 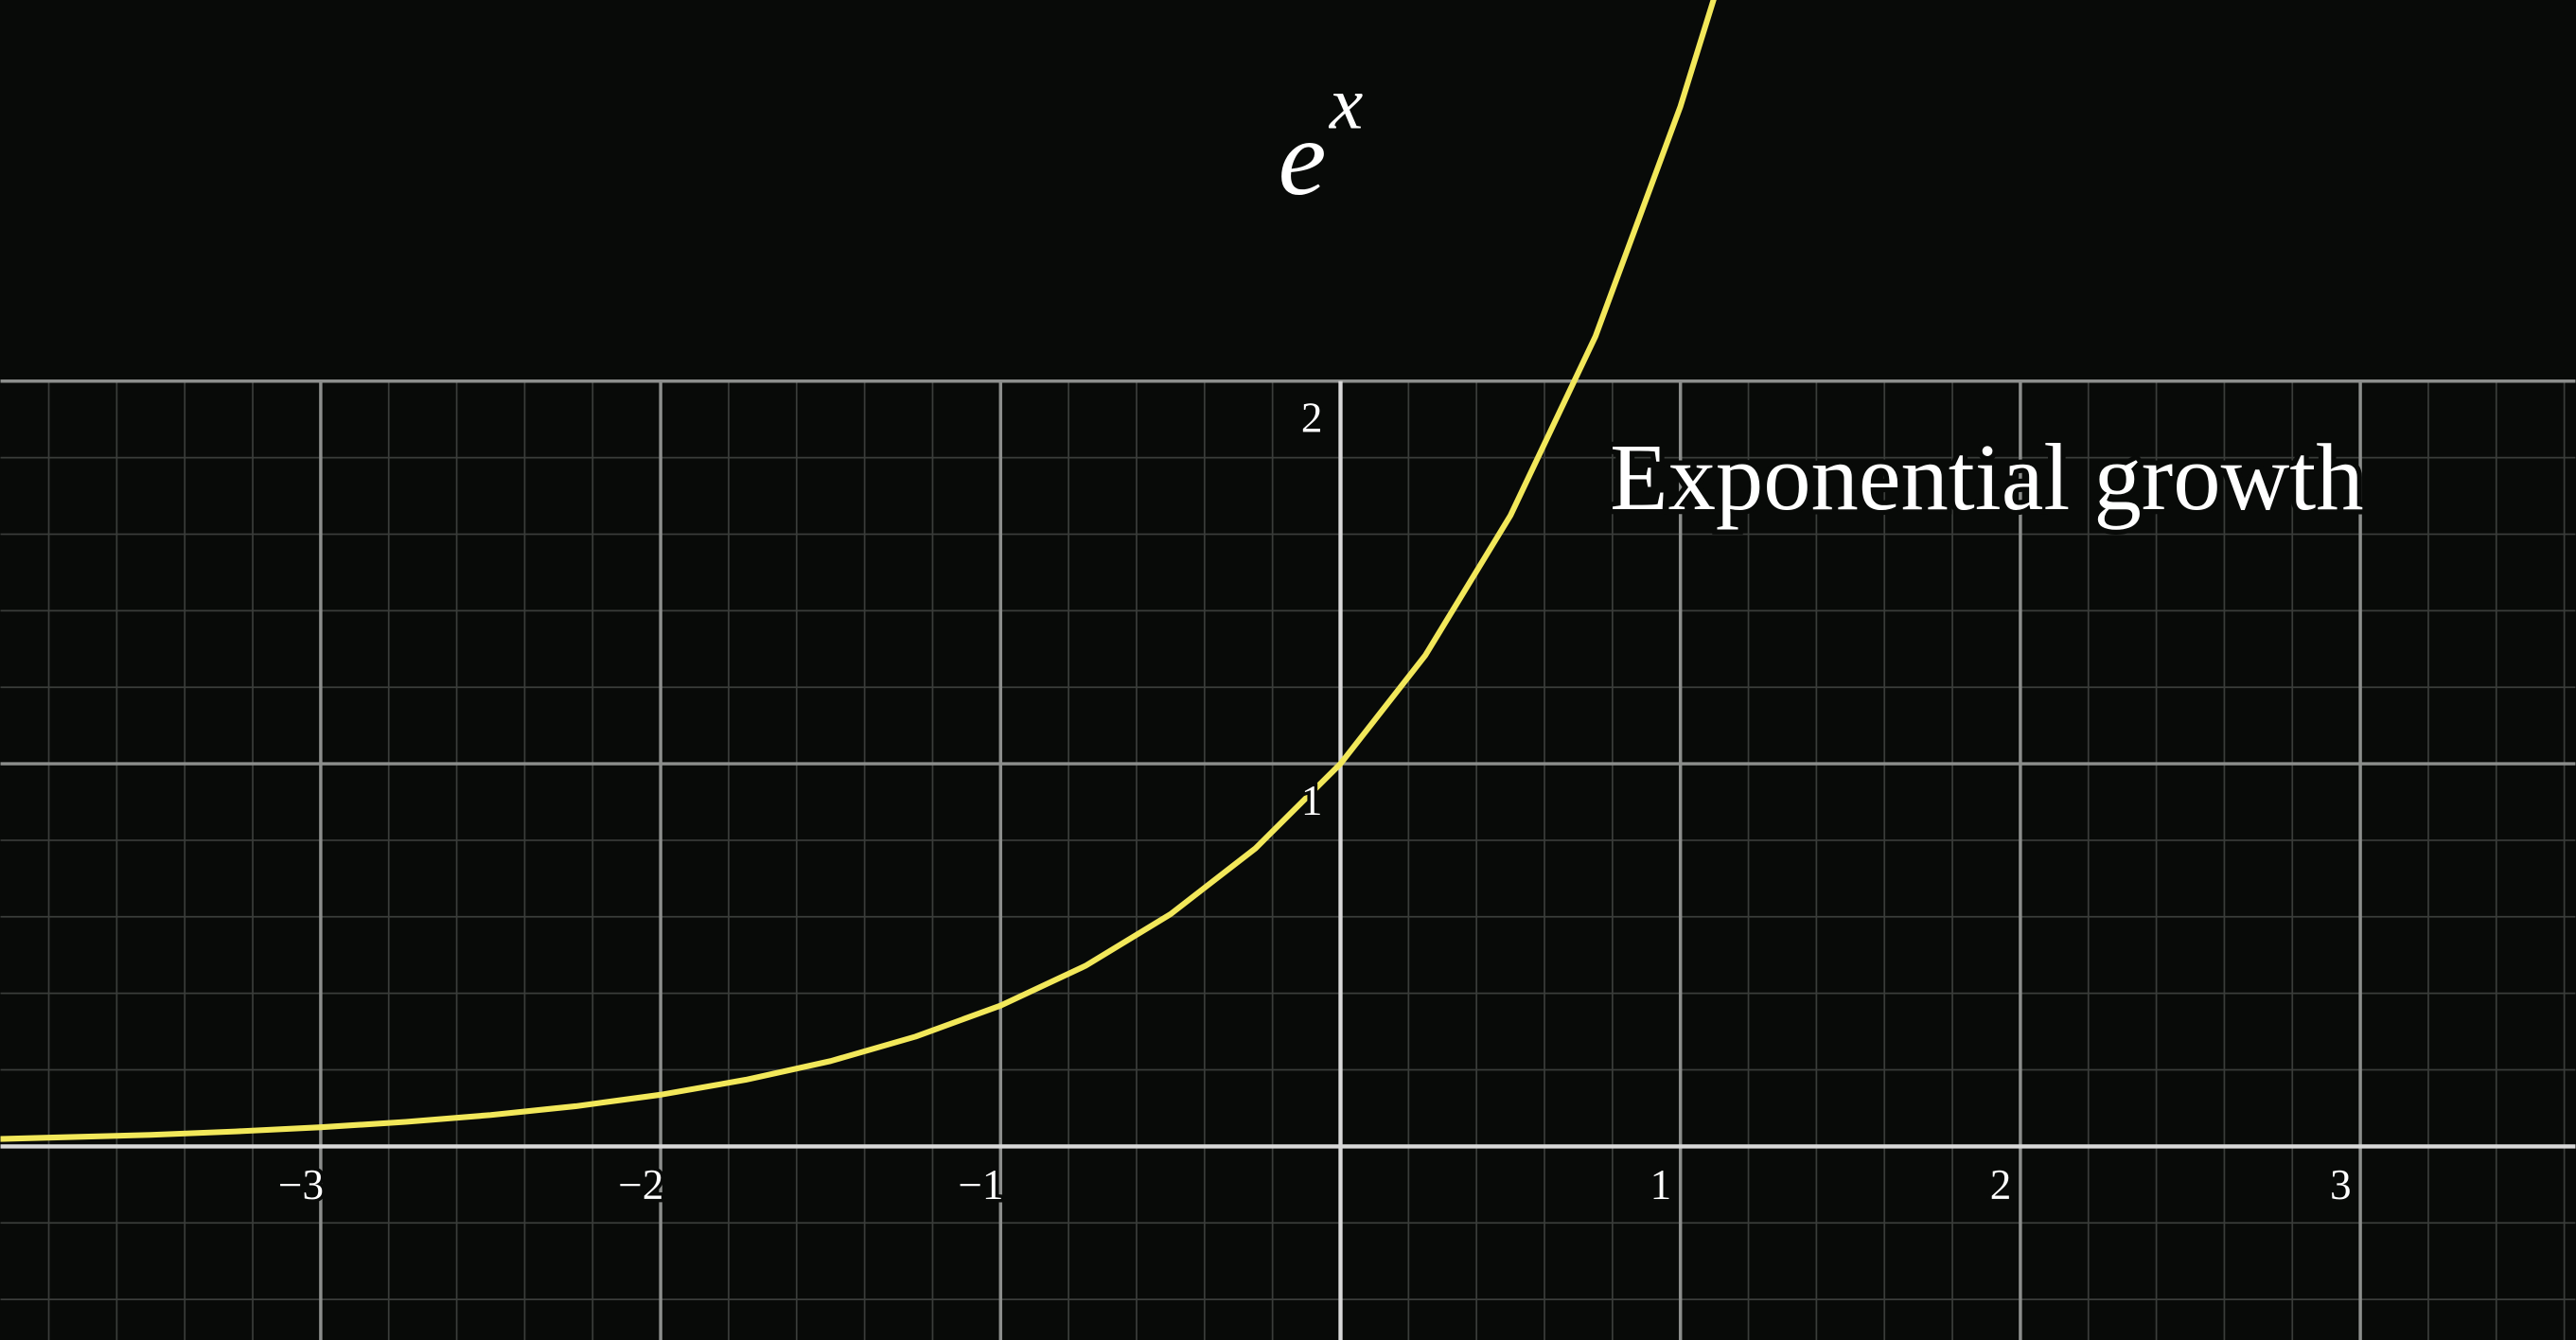 What do you see at coordinates (1661, 1184) in the screenshot?
I see `x-tick-label: 1` at bounding box center [1661, 1184].